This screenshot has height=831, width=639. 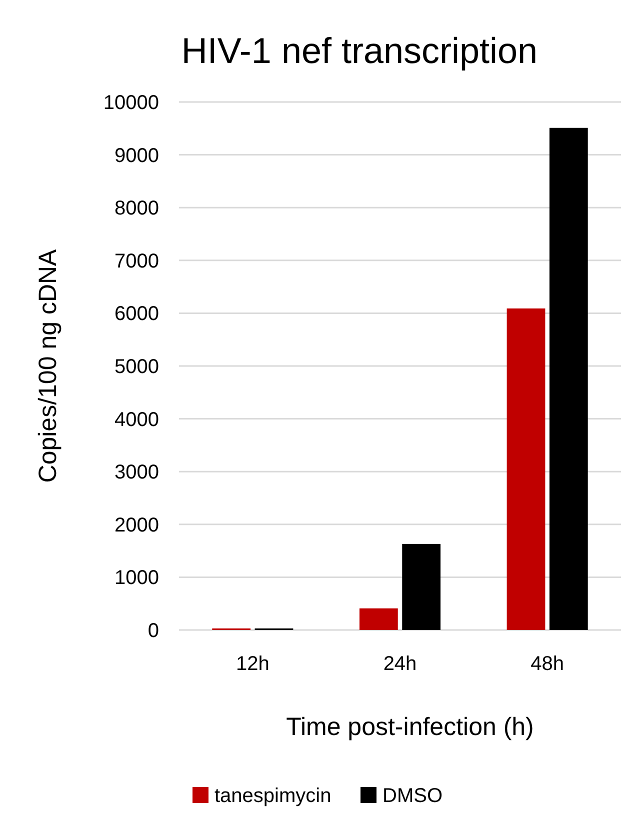 What do you see at coordinates (412, 796) in the screenshot?
I see `legend-label: DMSO` at bounding box center [412, 796].